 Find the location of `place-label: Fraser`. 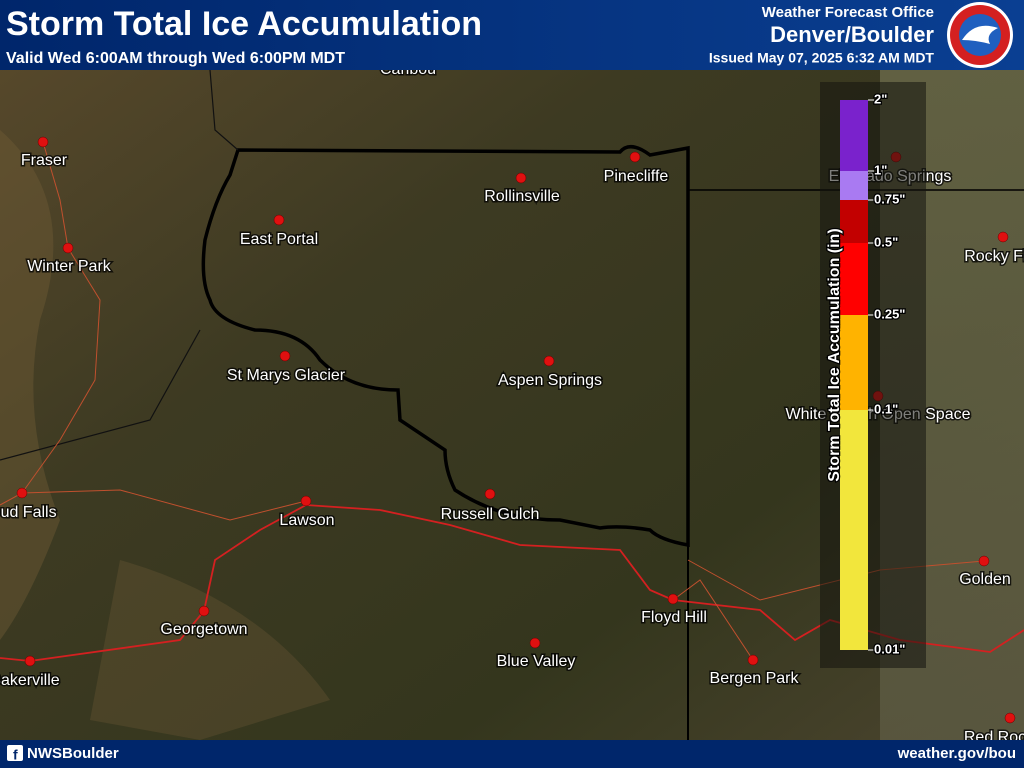

place-label: Fraser is located at coordinates (44, 160).